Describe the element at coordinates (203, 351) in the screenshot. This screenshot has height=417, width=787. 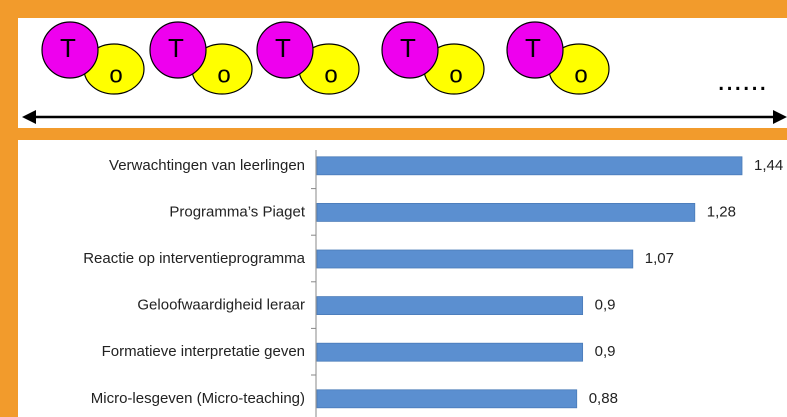
I see `category-label: Formatieve interpretatie geven` at that location.